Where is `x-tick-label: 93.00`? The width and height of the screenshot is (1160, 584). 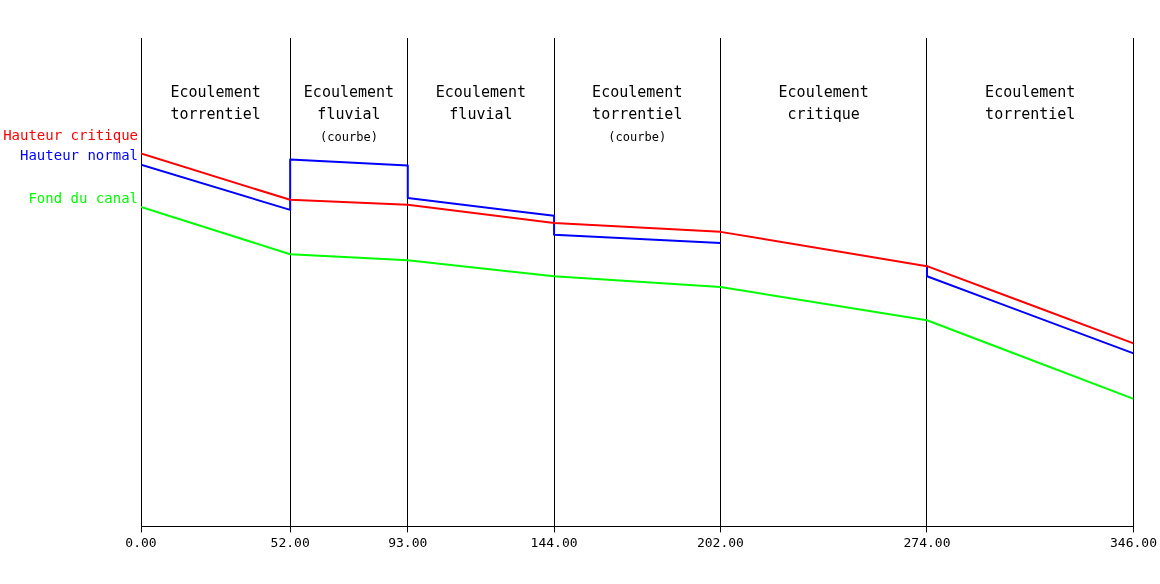 x-tick-label: 93.00 is located at coordinates (408, 542).